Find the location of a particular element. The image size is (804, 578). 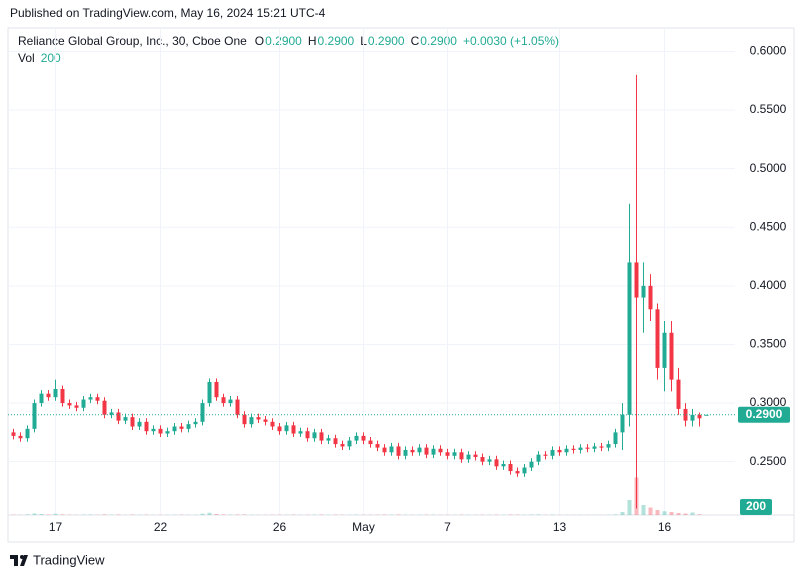

volume-value: 200 is located at coordinates (51, 58).